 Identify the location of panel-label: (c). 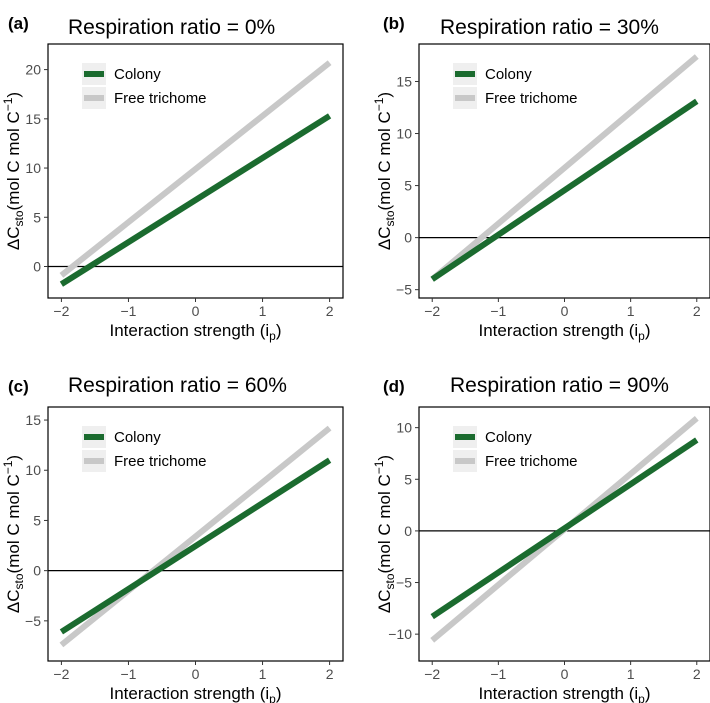
(18, 386).